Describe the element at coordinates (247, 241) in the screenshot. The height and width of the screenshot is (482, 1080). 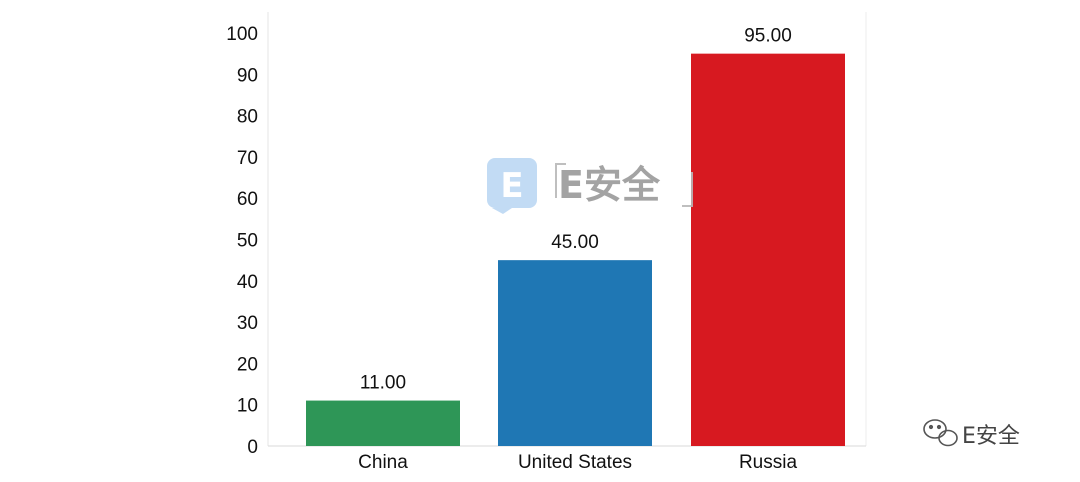
I see `y-tick-label: 50` at that location.